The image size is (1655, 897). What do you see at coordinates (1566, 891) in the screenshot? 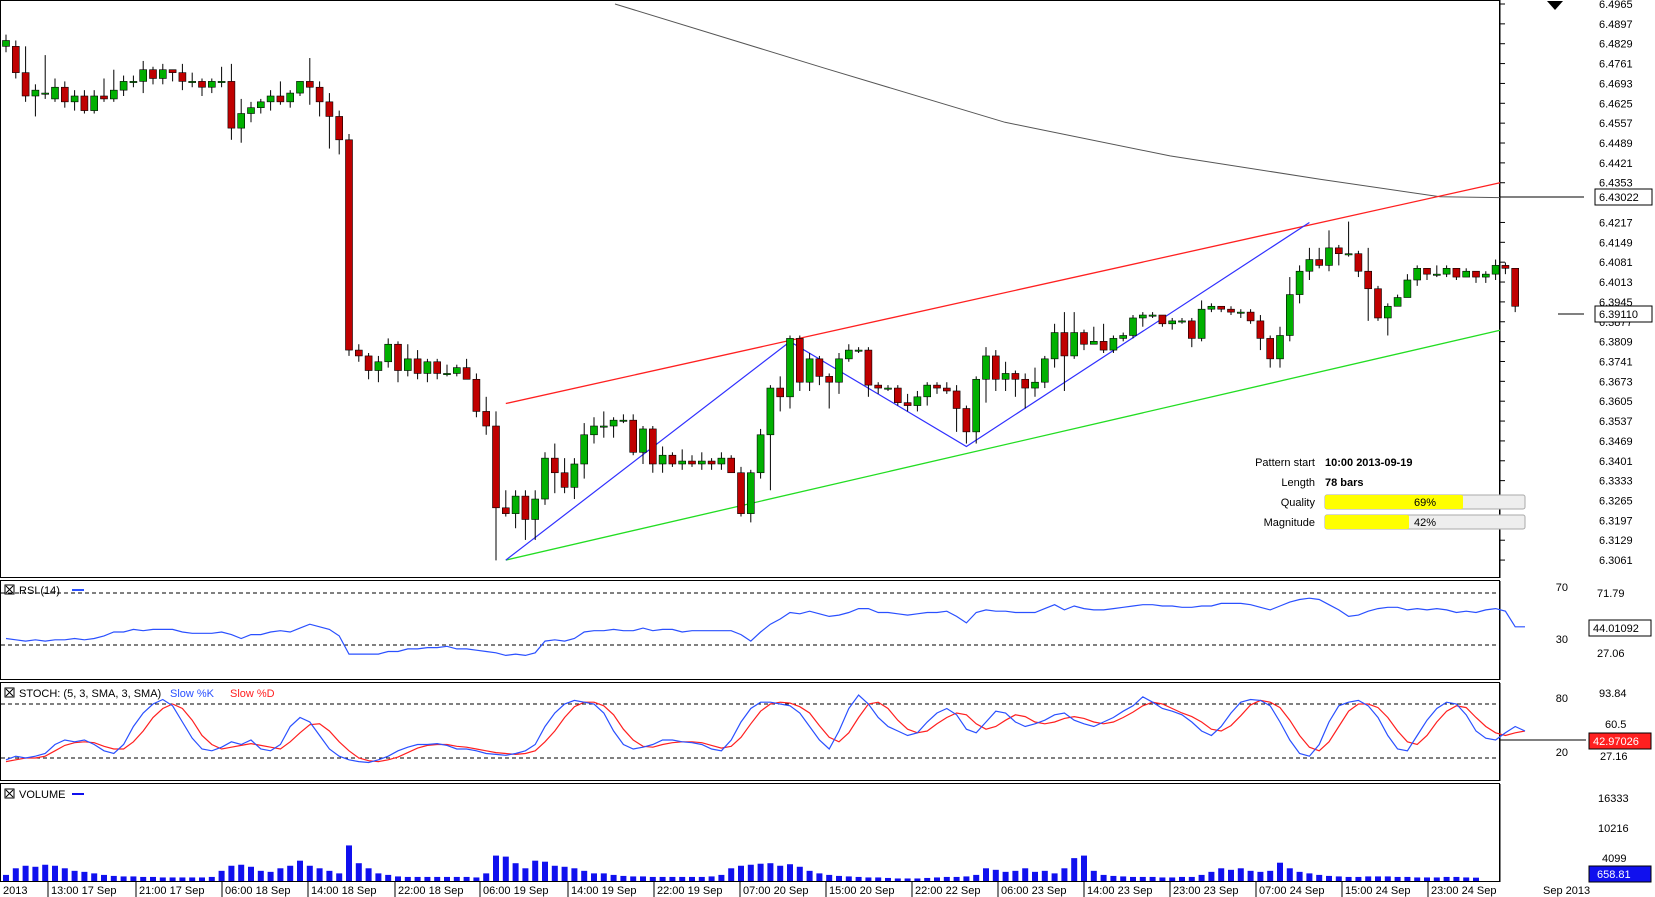
I see `time-tick-label: Sep 2013` at bounding box center [1566, 891].